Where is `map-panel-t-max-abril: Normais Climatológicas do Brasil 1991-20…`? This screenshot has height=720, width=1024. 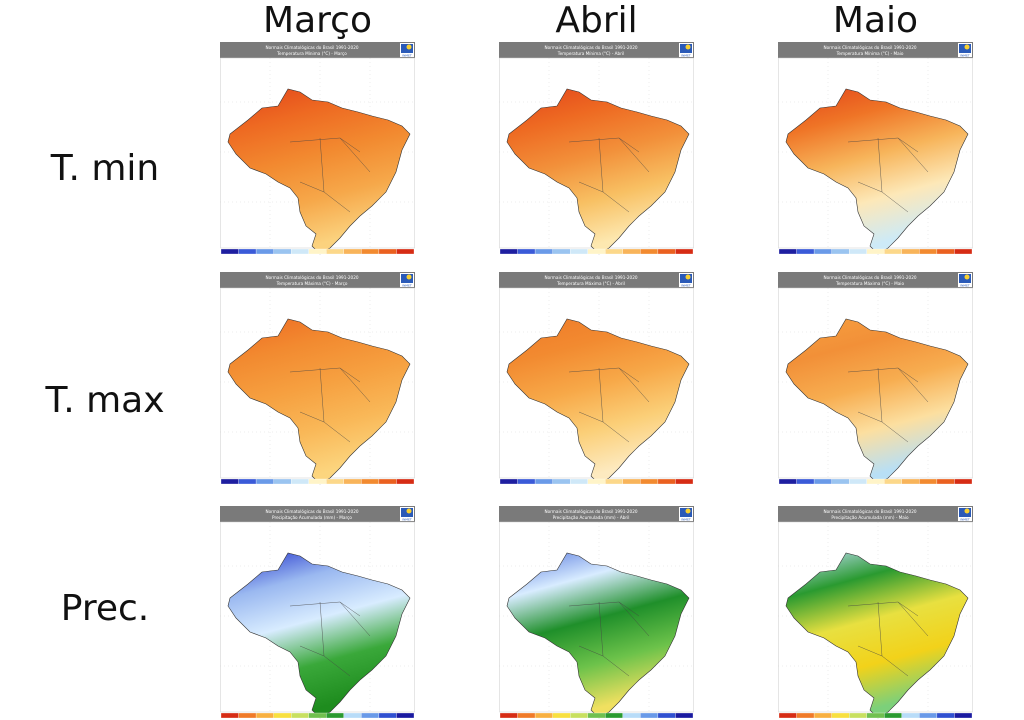 map-panel-t-max-abril: Normais Climatológicas do Brasil 1991-20… is located at coordinates (596, 379).